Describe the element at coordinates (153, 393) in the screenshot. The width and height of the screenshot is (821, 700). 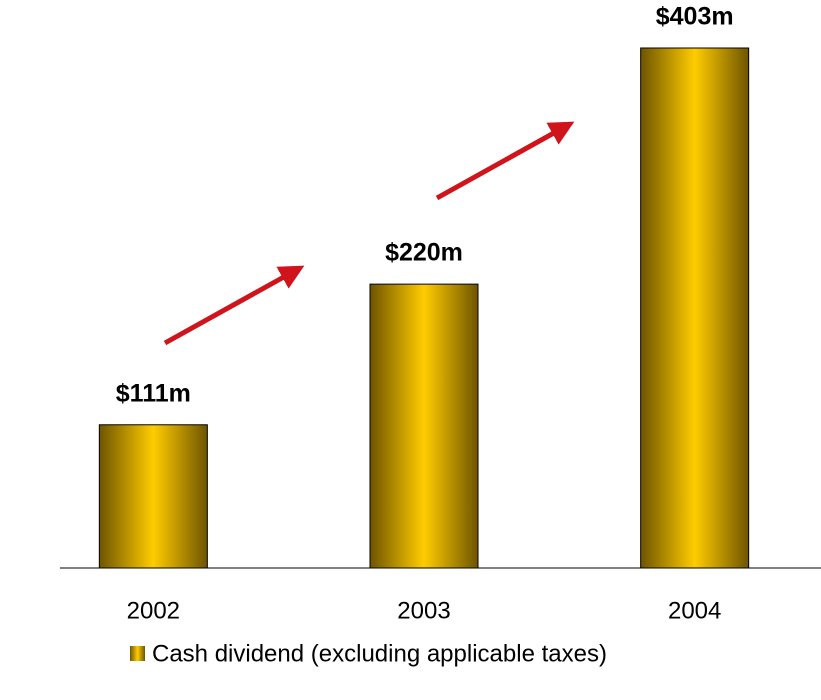
I see `value-label: $111m` at that location.